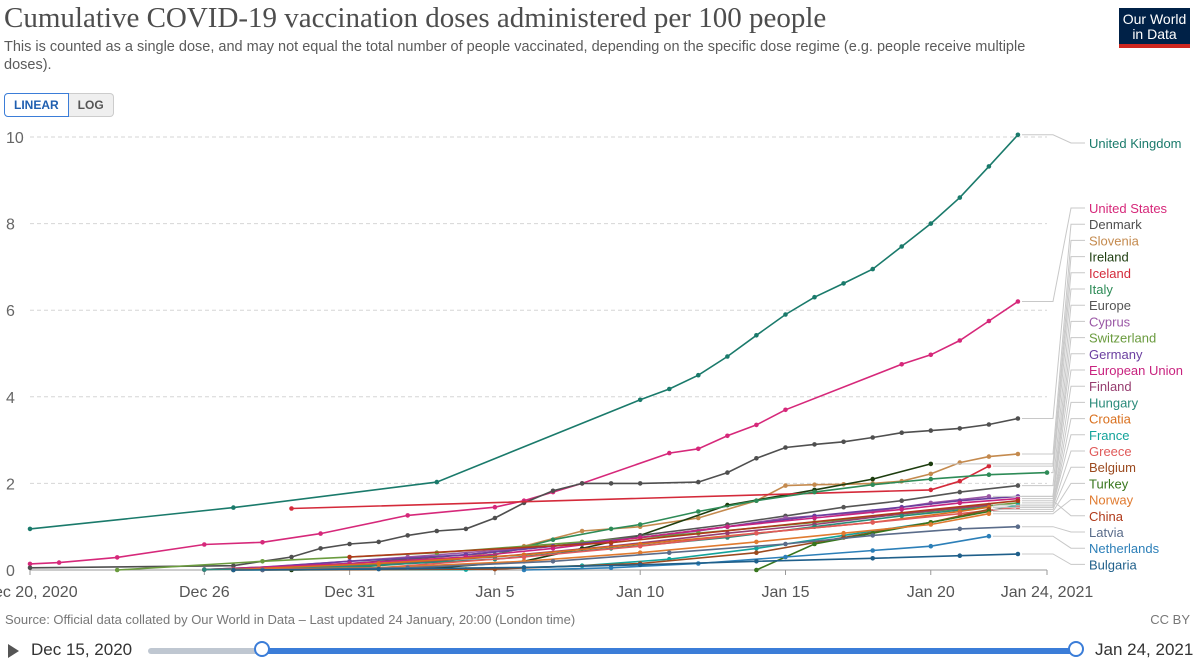  Describe the element at coordinates (931, 592) in the screenshot. I see `x-tick-label: Jan 20` at that location.